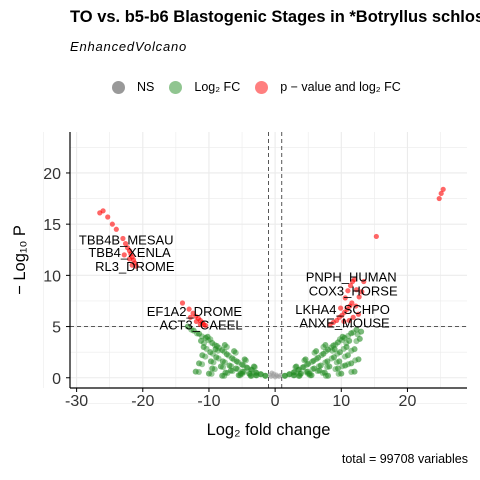 Image resolution: width=480 pixels, height=480 pixels. What do you see at coordinates (208, 401) in the screenshot?
I see `x-tick-label: -10` at bounding box center [208, 401].